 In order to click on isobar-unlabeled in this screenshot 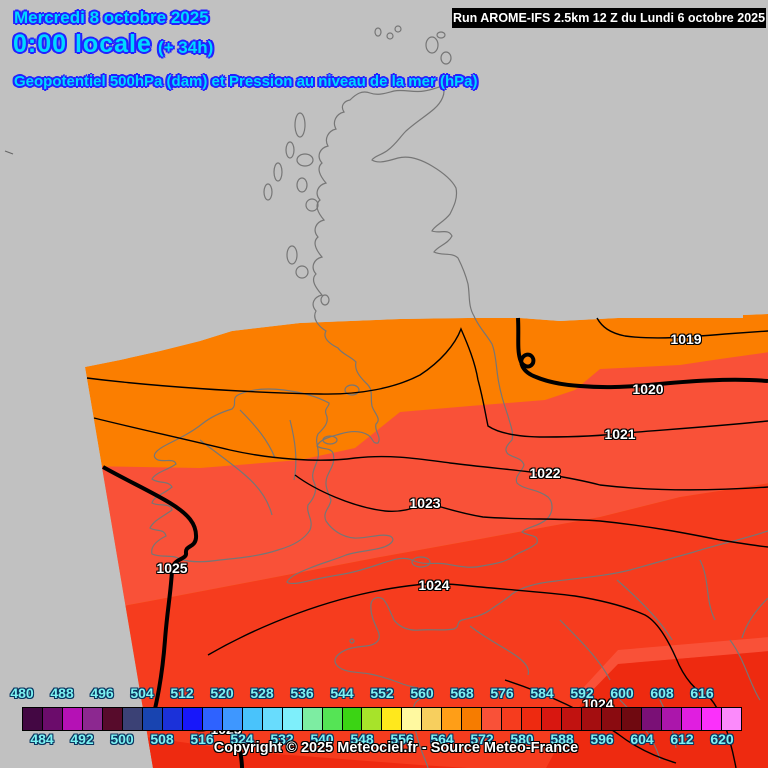, I will do `click(590, 721)`.